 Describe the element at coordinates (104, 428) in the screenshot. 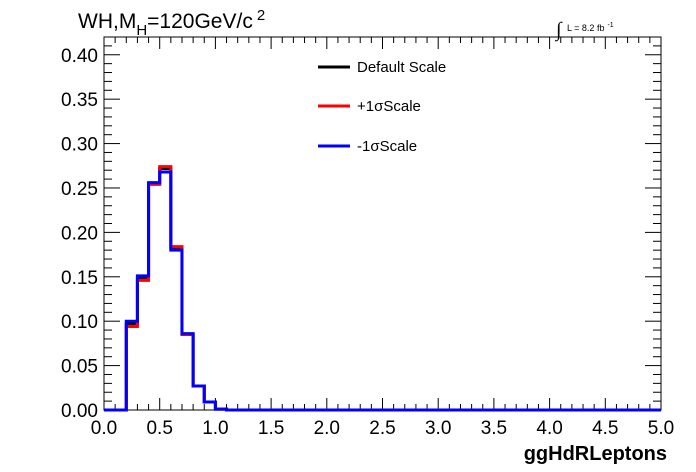

I see `x-tick-label: 0.0` at that location.